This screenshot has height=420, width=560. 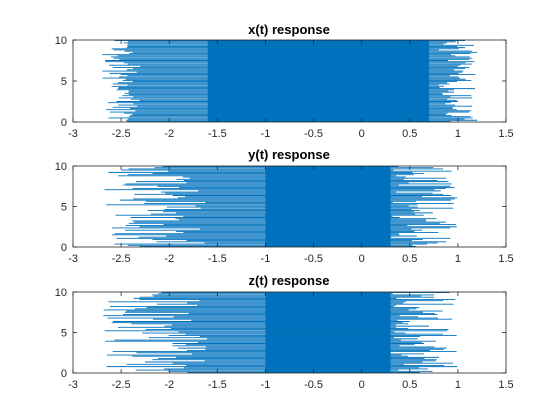 What do you see at coordinates (289, 280) in the screenshot?
I see `subplot-title: z(t) response` at bounding box center [289, 280].